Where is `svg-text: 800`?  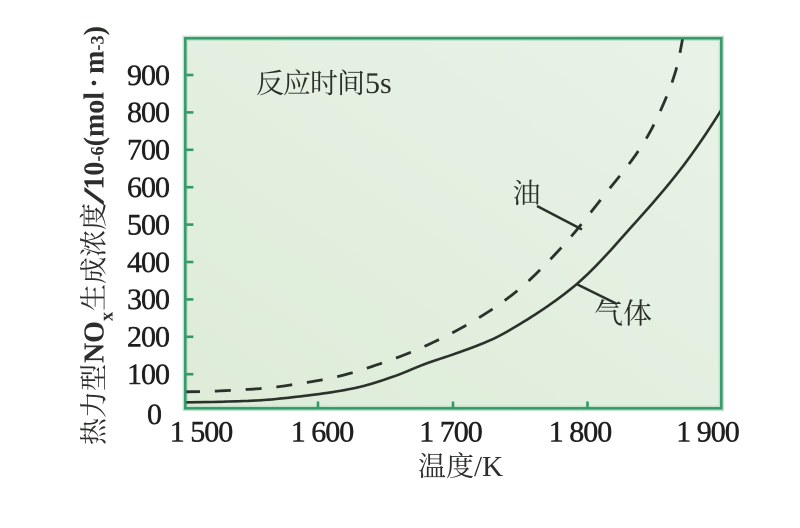
svg-text: 800 is located at coordinates (148, 112).